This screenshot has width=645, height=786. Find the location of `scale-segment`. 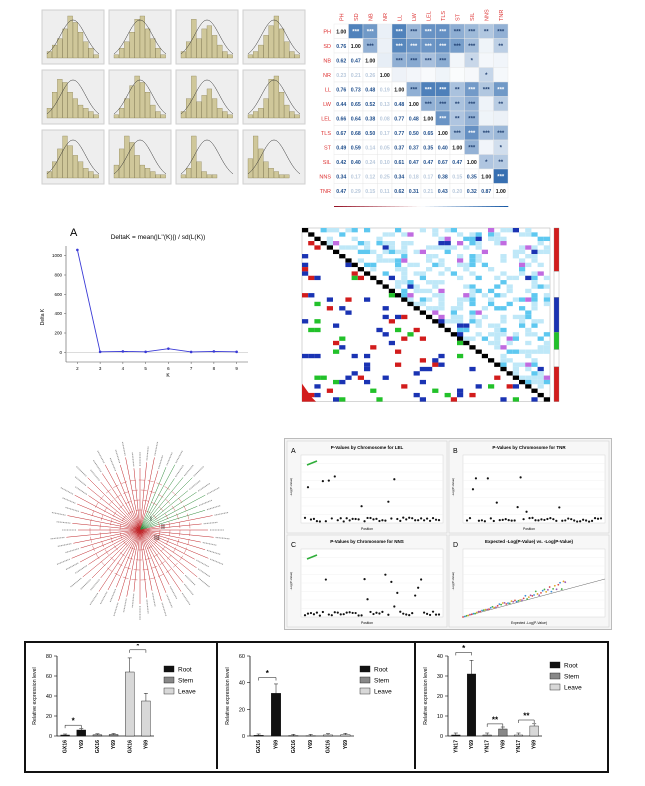

scale-segment is located at coordinates (556, 358).